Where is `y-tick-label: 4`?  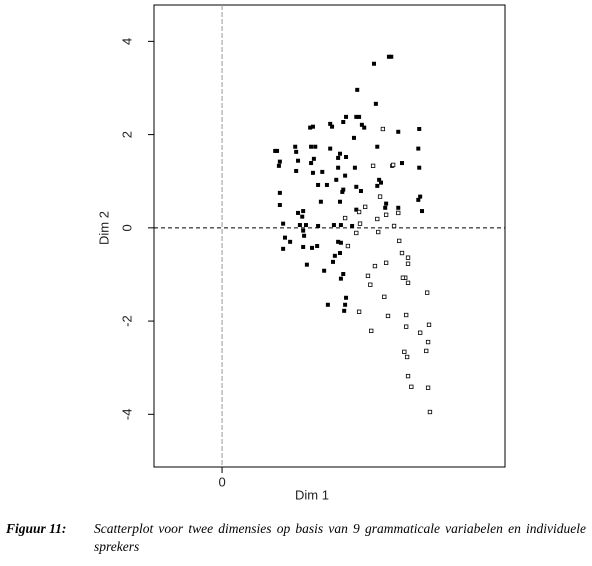
y-tick-label: 4 is located at coordinates (126, 41).